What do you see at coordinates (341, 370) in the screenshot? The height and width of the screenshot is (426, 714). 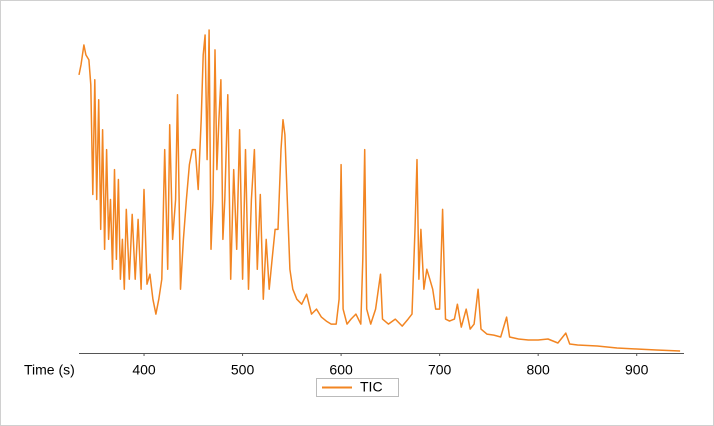 I see `x-tick-label: 600` at bounding box center [341, 370].